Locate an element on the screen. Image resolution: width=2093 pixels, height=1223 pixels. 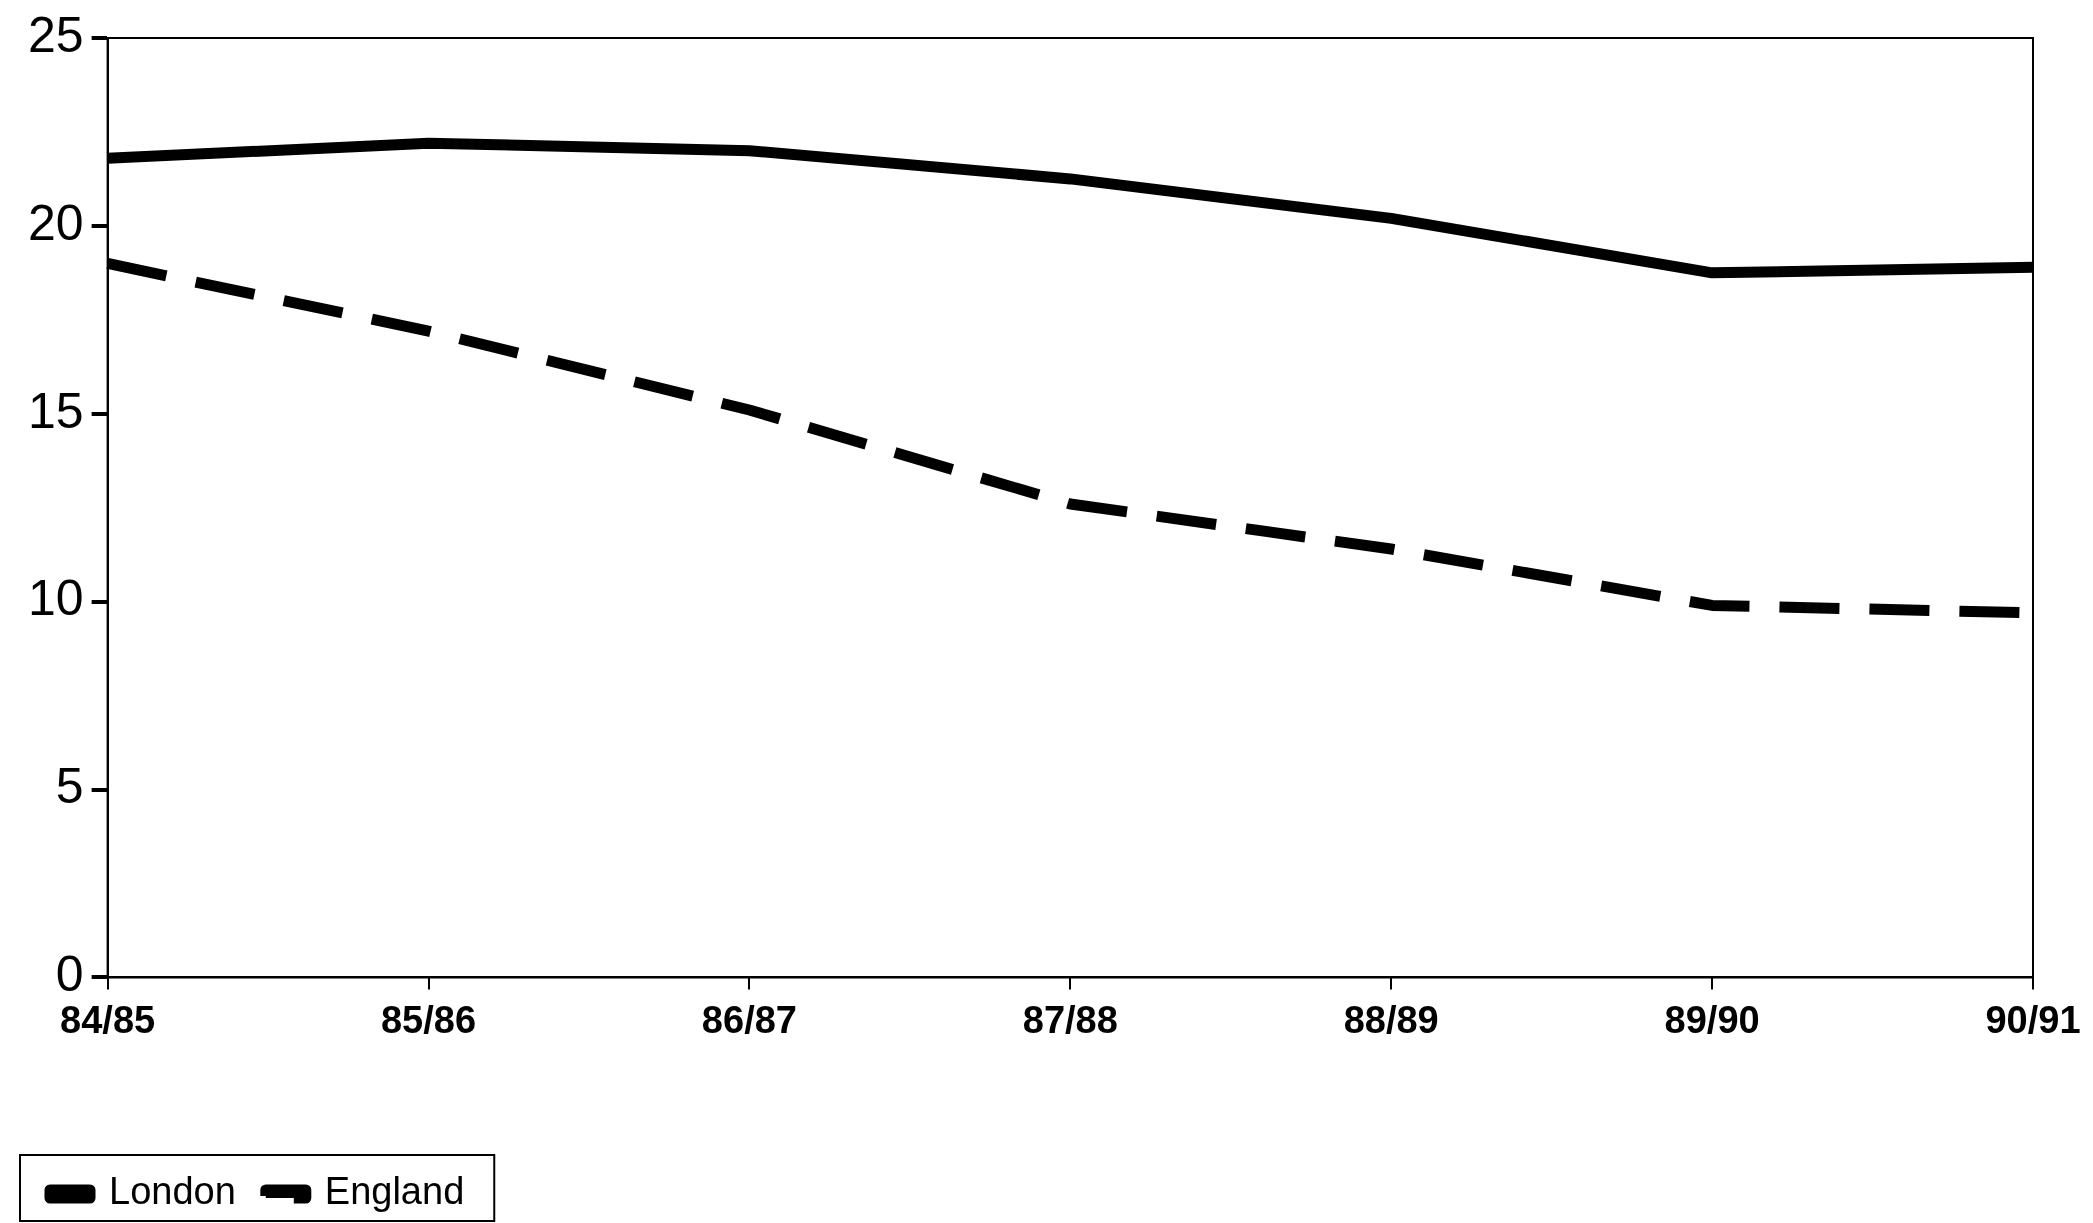
x-tick-label: 89/90 is located at coordinates (1712, 1019).